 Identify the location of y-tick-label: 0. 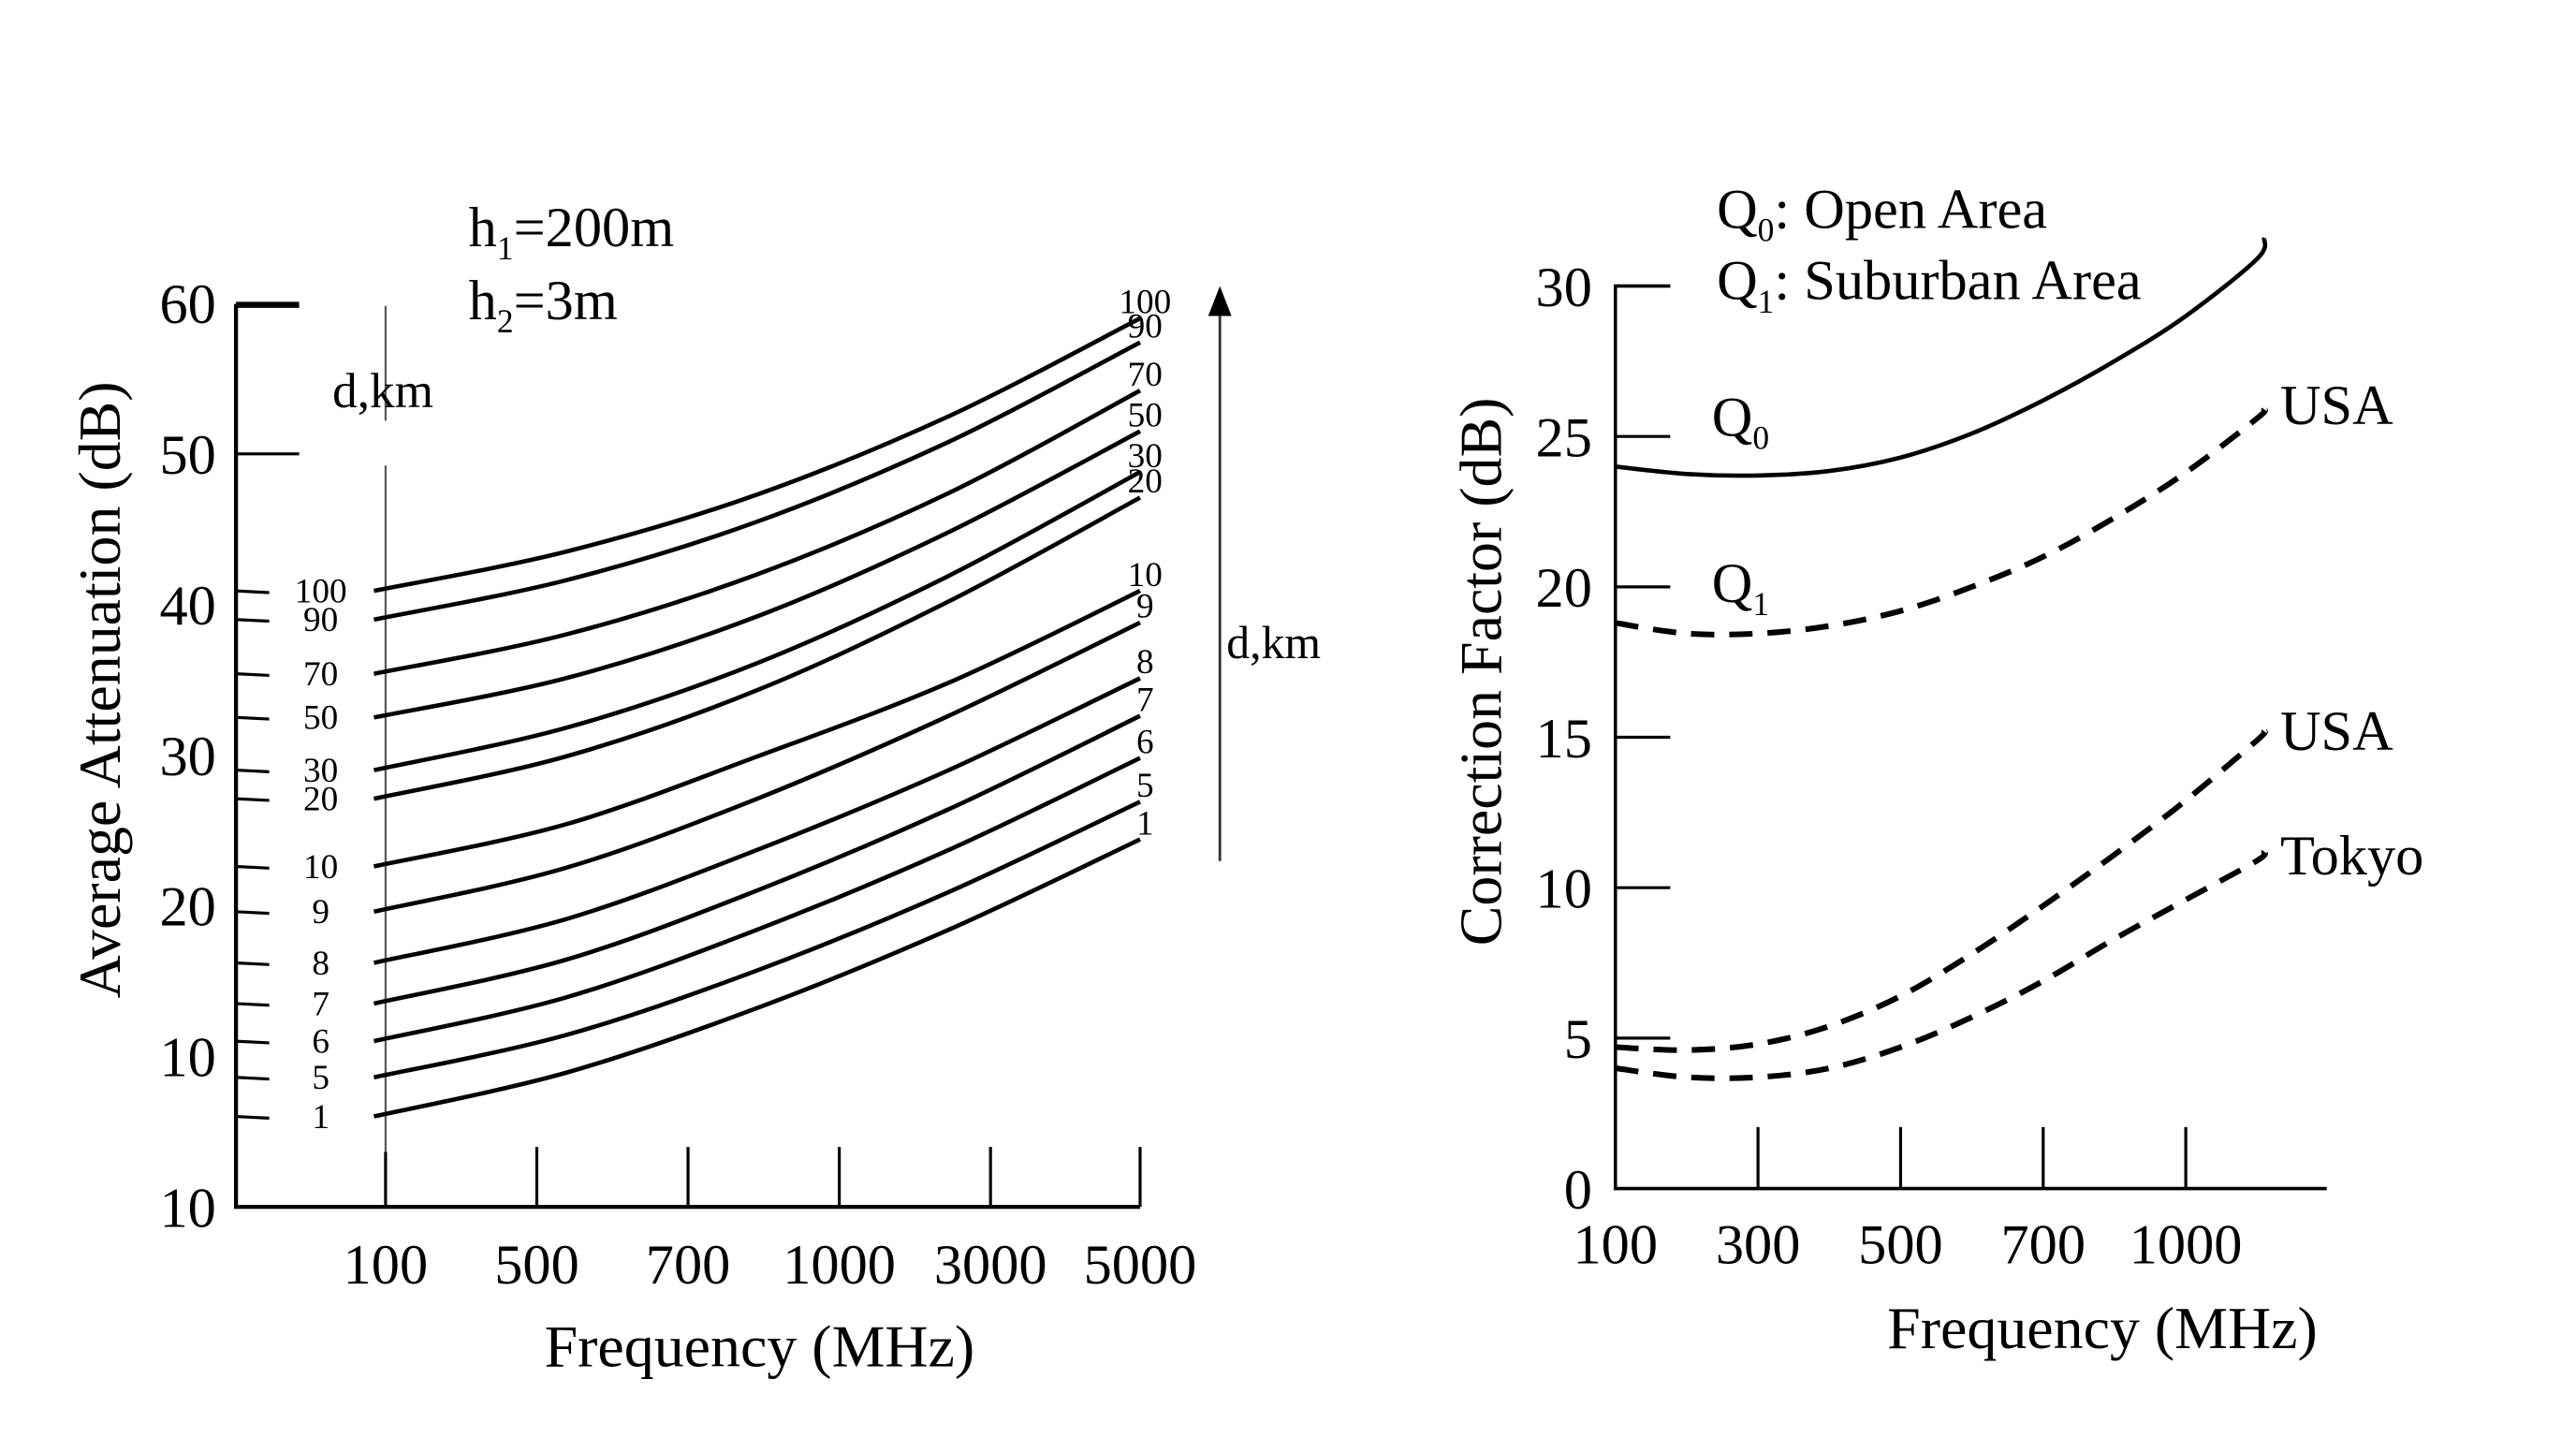
(1578, 1190).